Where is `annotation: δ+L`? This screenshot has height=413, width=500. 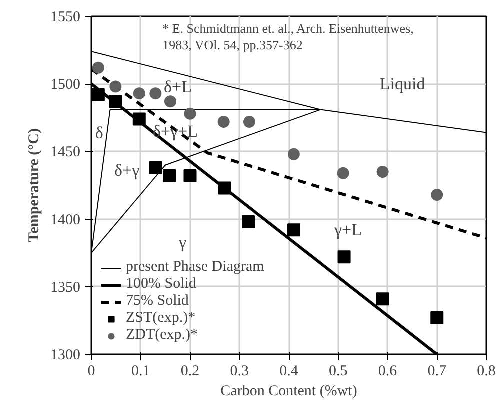 annotation: δ+L is located at coordinates (178, 86).